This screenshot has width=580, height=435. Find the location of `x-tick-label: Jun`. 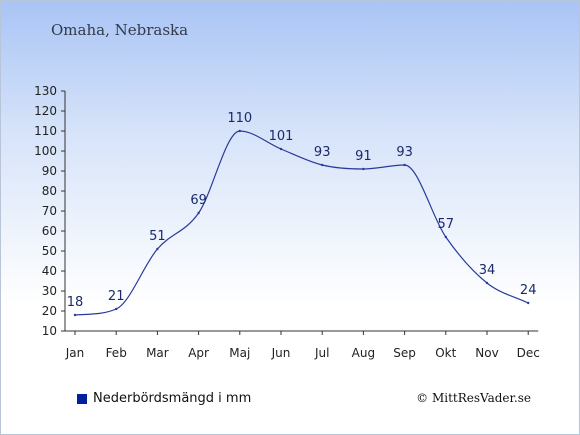

x-tick-label: Jun is located at coordinates (281, 353).